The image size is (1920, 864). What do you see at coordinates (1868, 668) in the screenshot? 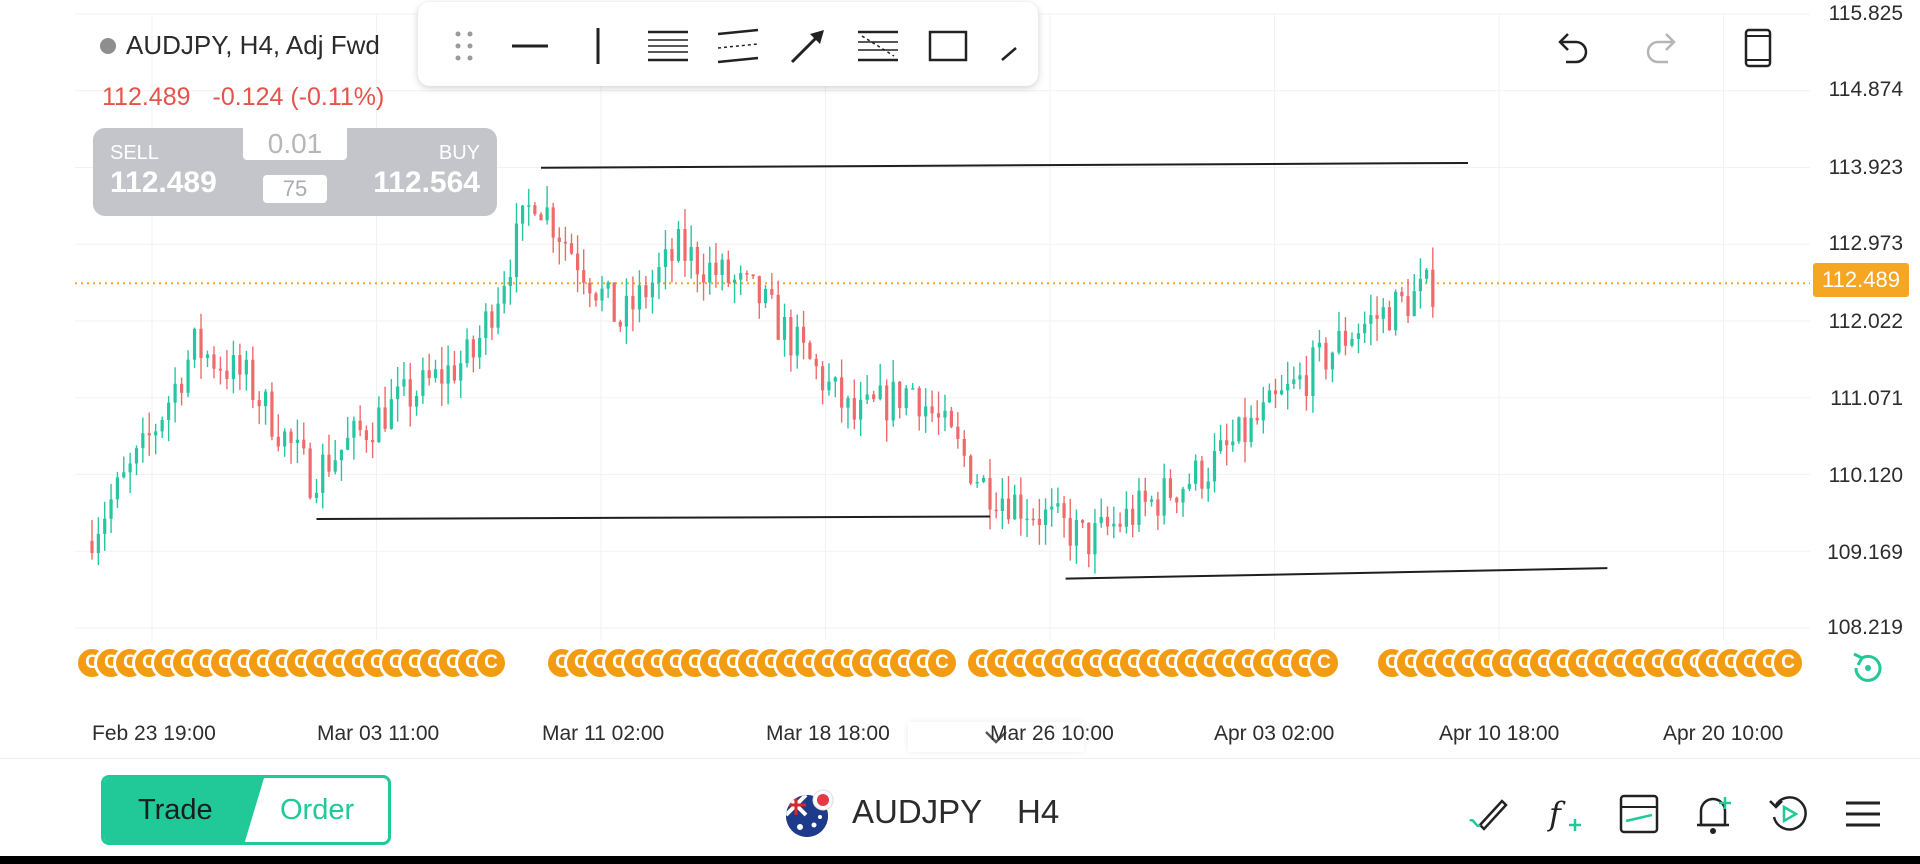
I see `reset-chart-icon` at bounding box center [1868, 668].